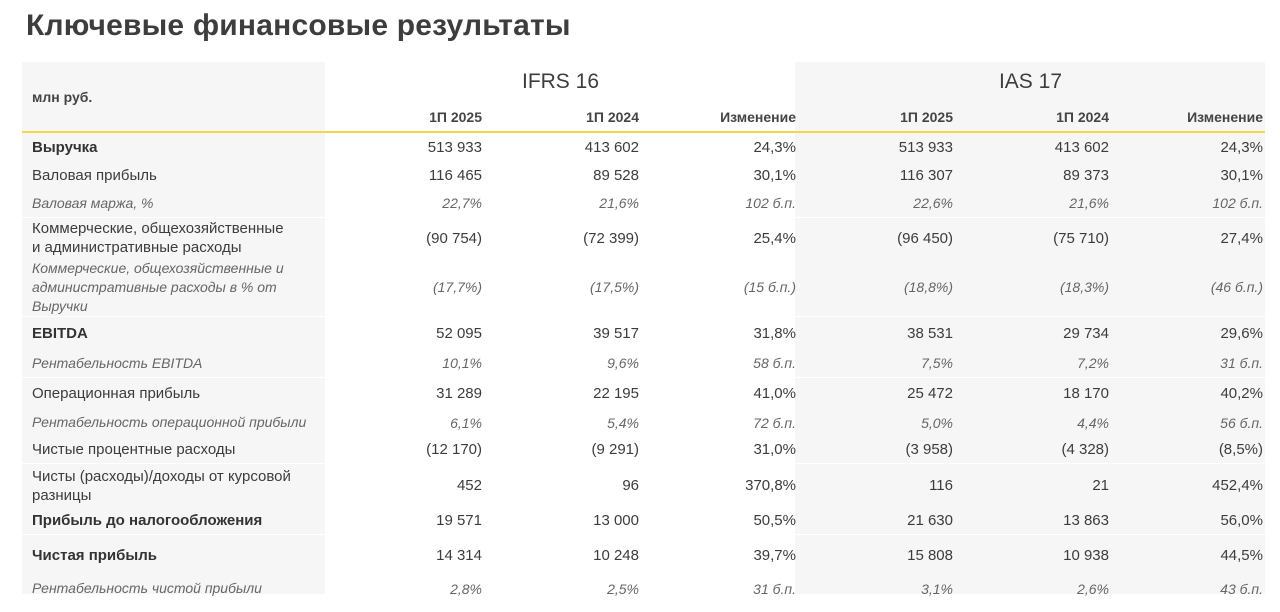 This screenshot has height=612, width=1280. I want to click on cell-ias-2025: 3,1%, so click(937, 588).